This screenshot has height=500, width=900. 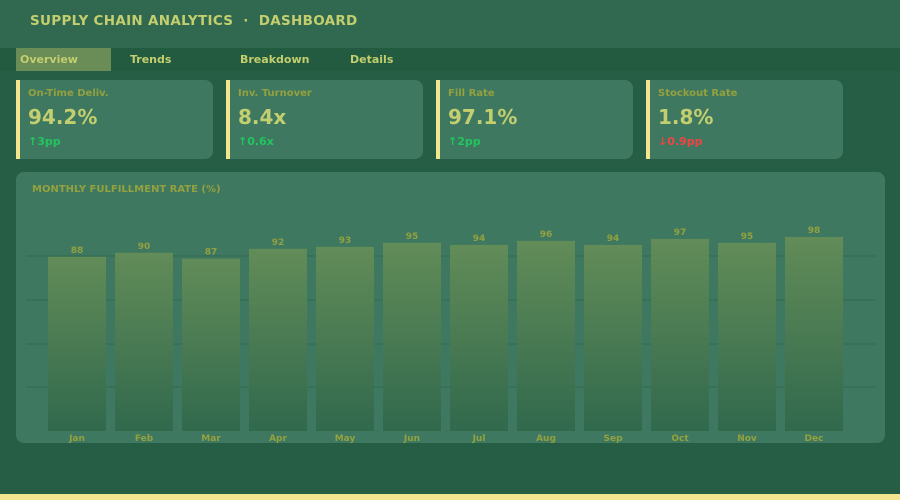 I want to click on kpi-value: 94.2%, so click(x=63, y=117).